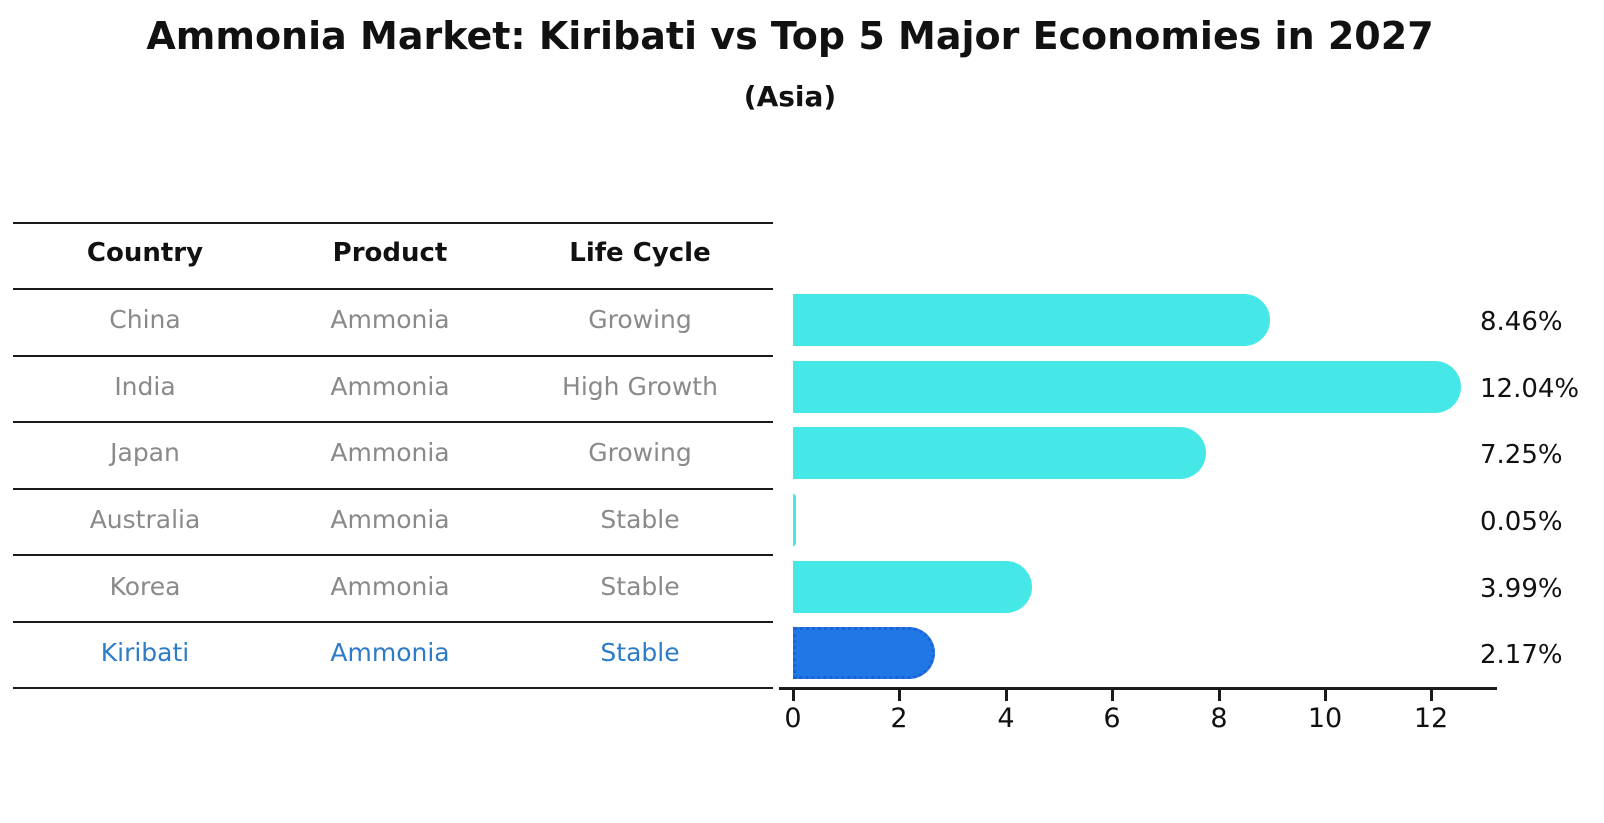 The width and height of the screenshot is (1604, 823). What do you see at coordinates (1112, 718) in the screenshot?
I see `x-axis-tick-label: 6` at bounding box center [1112, 718].